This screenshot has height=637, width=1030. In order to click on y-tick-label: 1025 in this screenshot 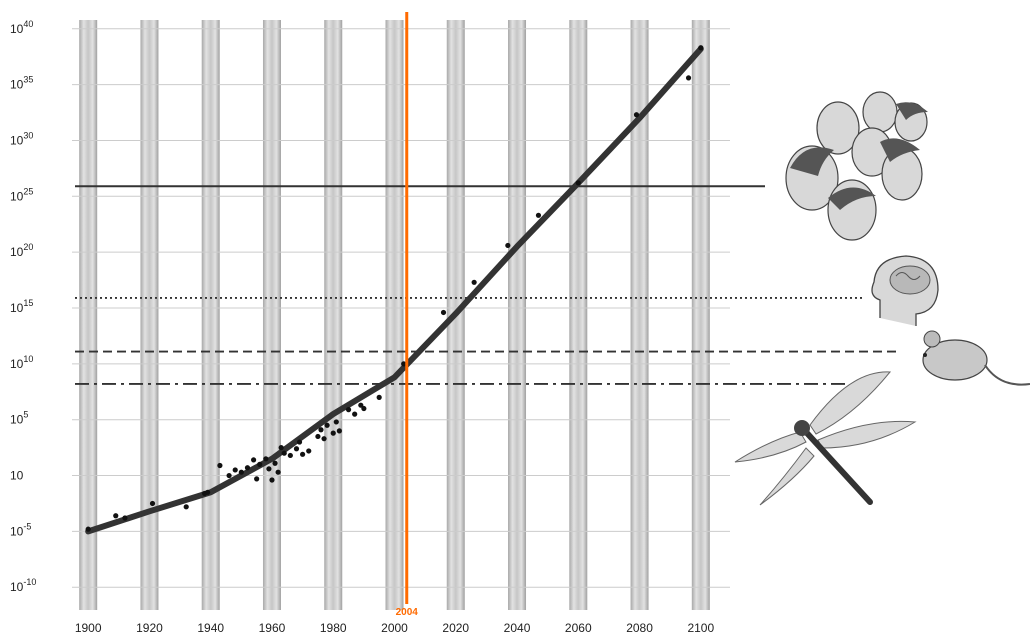, I will do `click(21, 194)`.